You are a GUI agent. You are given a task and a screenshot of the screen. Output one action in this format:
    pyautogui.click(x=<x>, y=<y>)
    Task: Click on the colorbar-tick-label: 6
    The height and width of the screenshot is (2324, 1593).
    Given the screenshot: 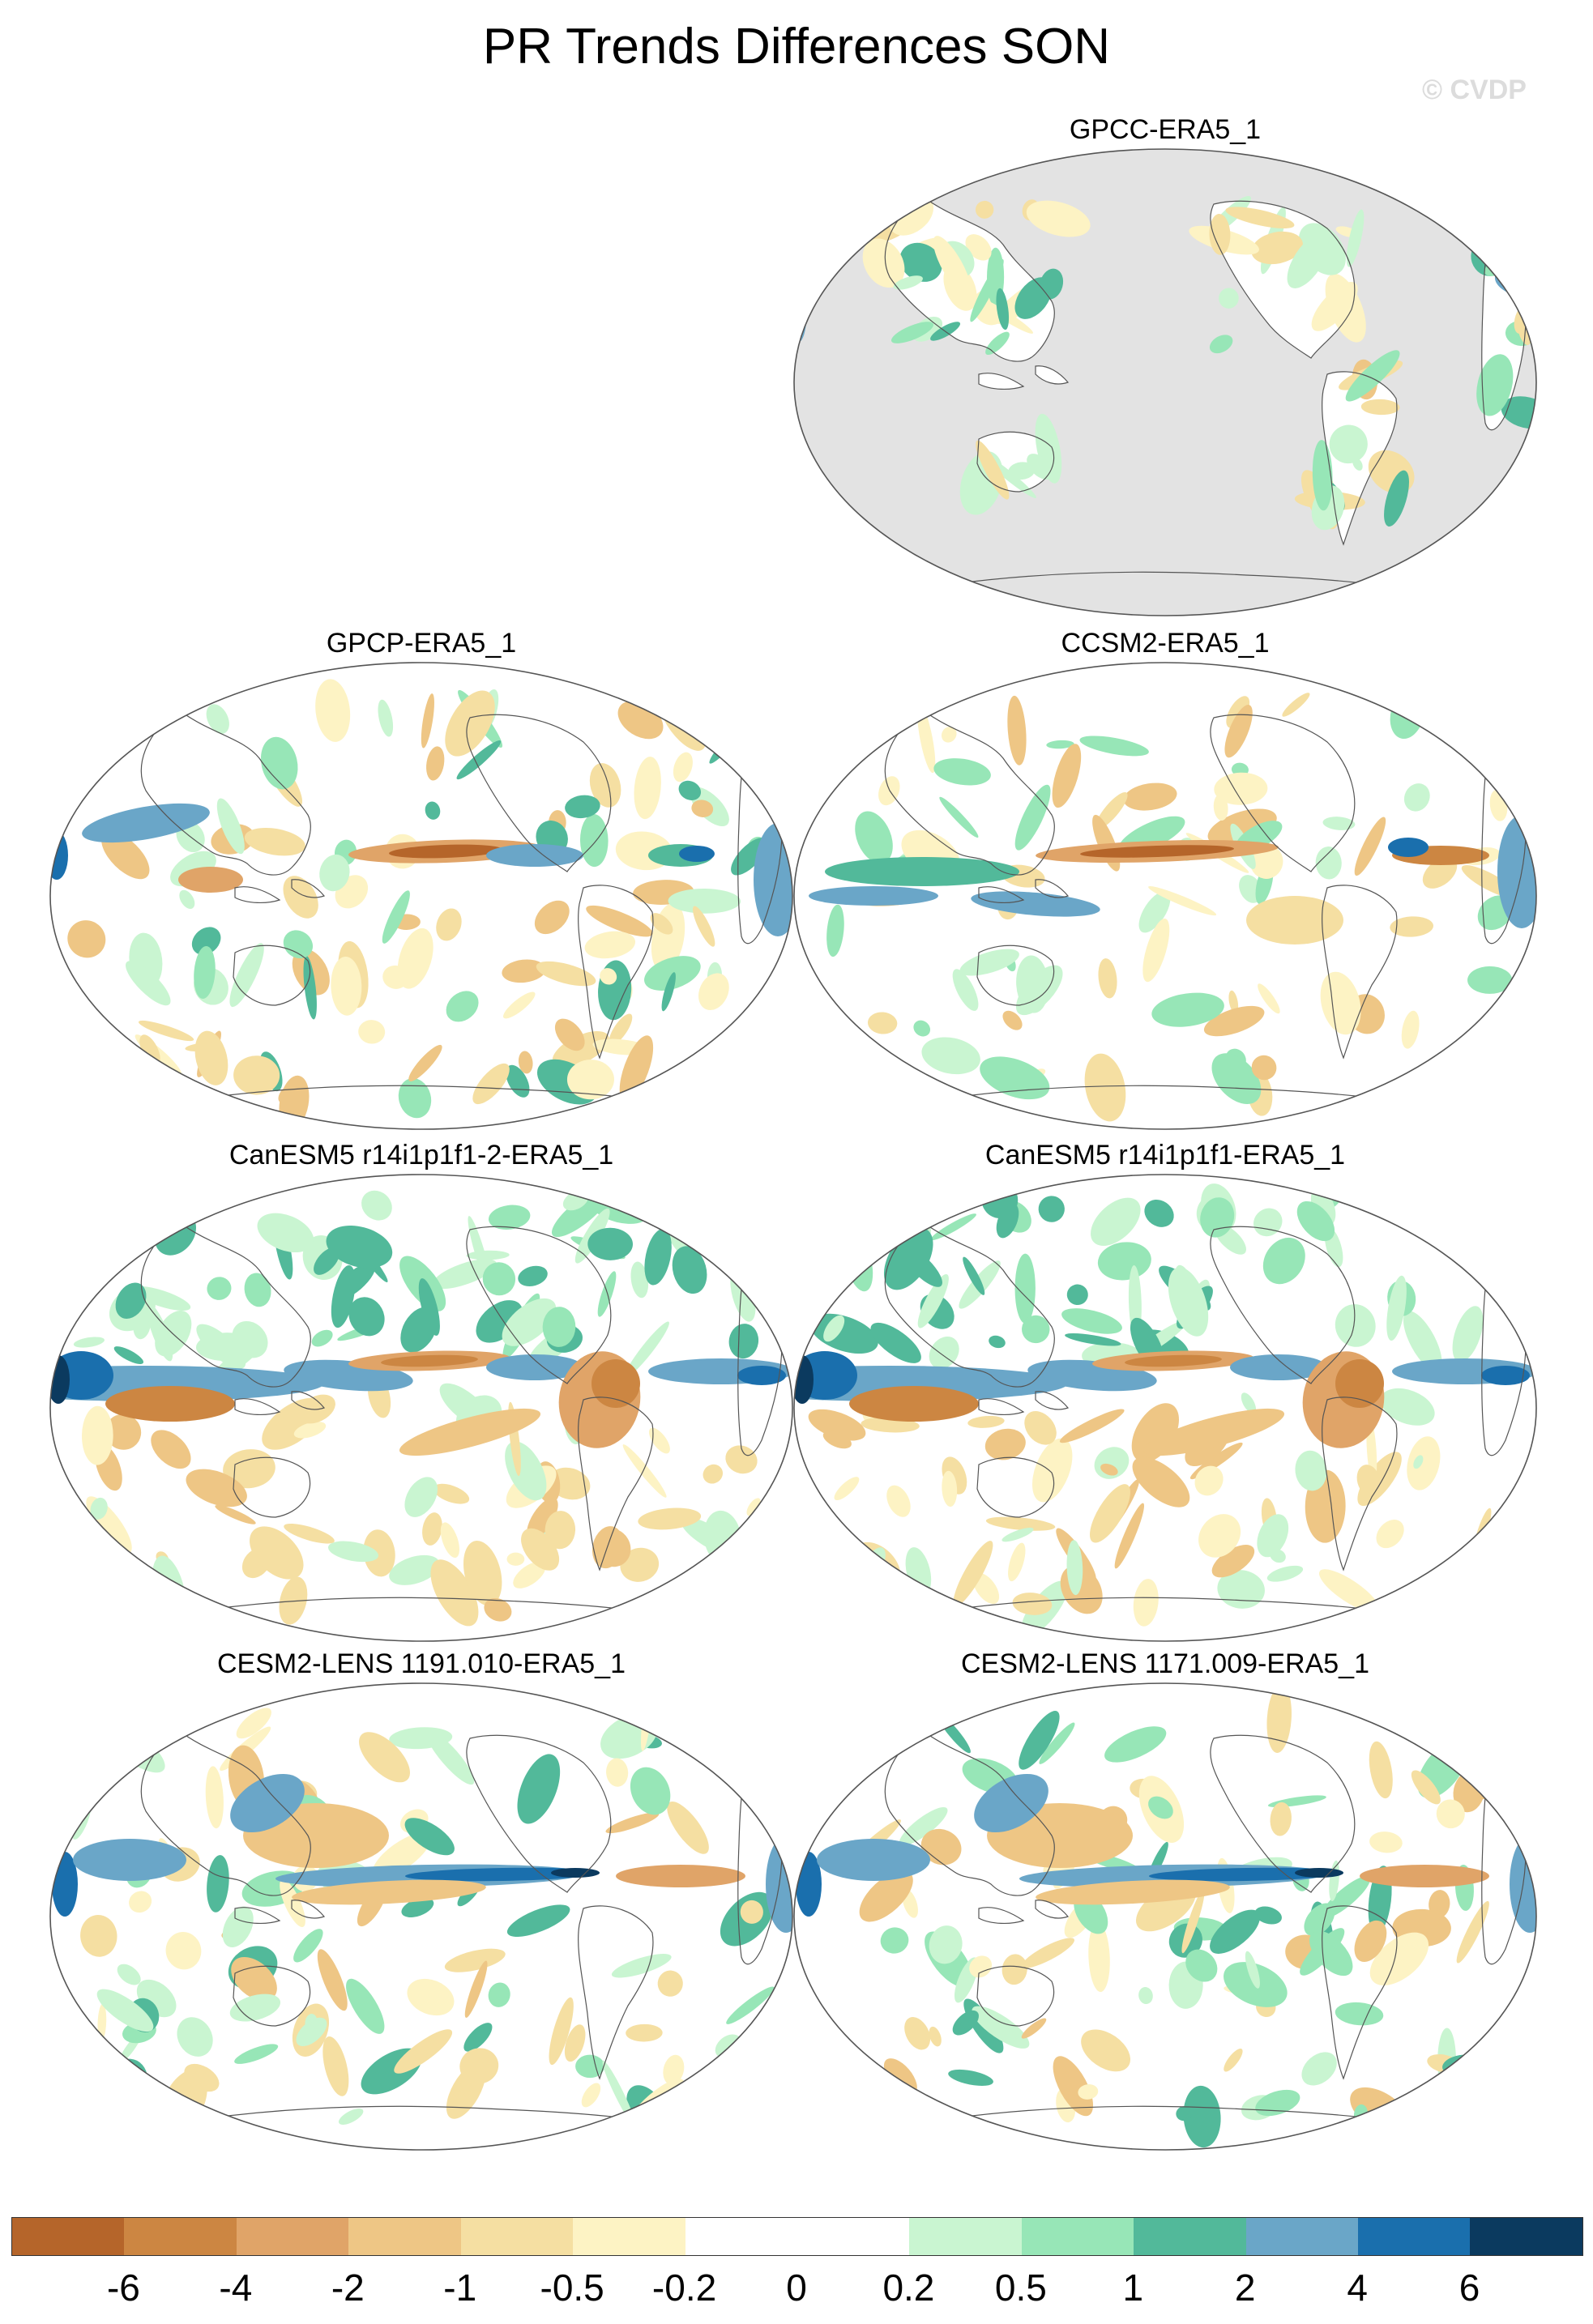 What is the action you would take?
    pyautogui.click(x=1469, y=2287)
    